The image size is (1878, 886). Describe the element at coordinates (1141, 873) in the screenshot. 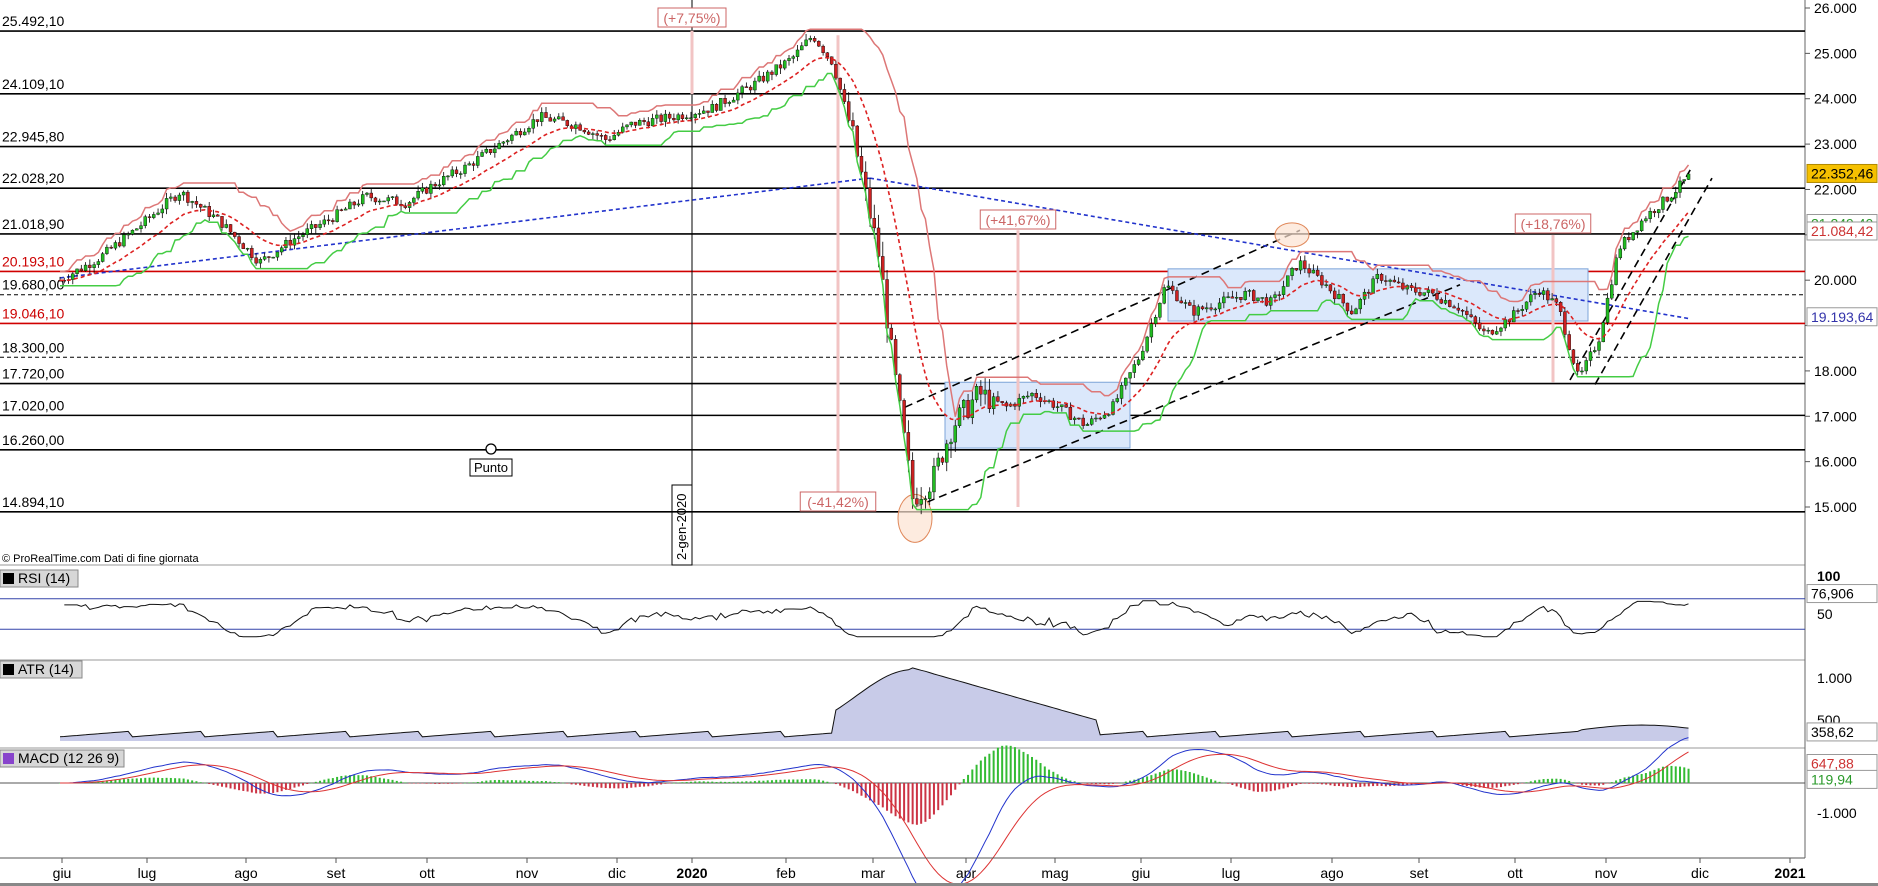

I see `x-tick-label: giu` at that location.